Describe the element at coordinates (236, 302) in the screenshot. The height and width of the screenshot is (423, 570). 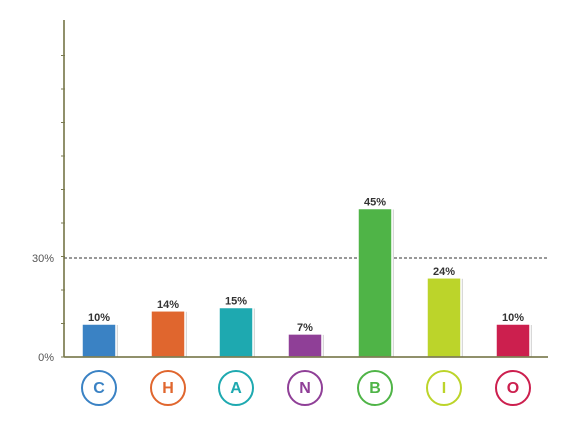
I see `bar-value-label: 15%` at that location.